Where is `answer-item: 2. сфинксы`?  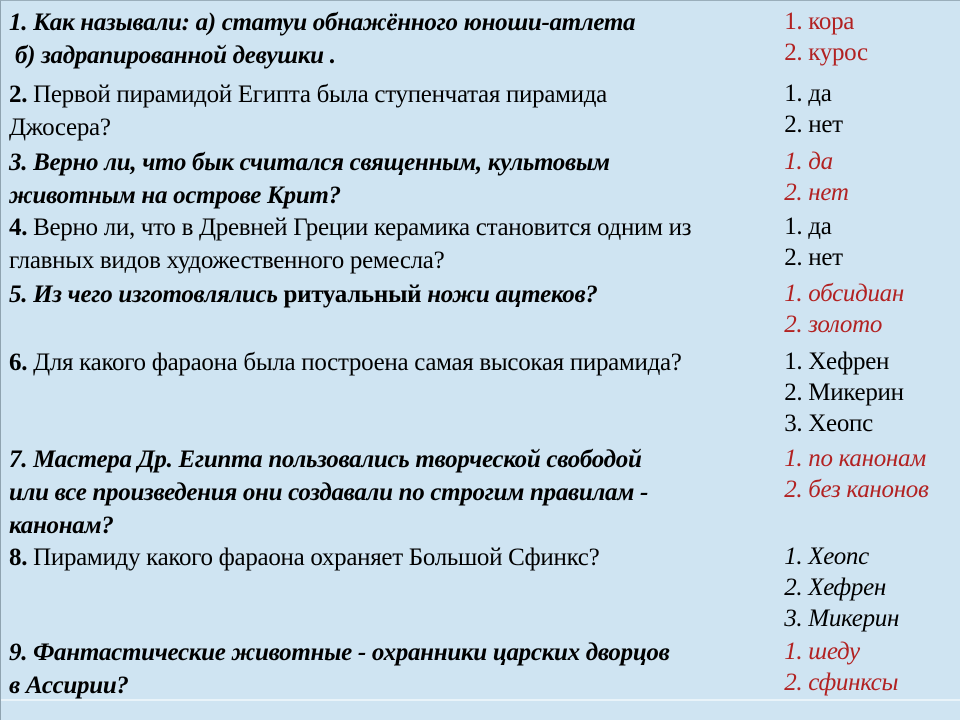 answer-item: 2. сфинксы is located at coordinates (841, 682).